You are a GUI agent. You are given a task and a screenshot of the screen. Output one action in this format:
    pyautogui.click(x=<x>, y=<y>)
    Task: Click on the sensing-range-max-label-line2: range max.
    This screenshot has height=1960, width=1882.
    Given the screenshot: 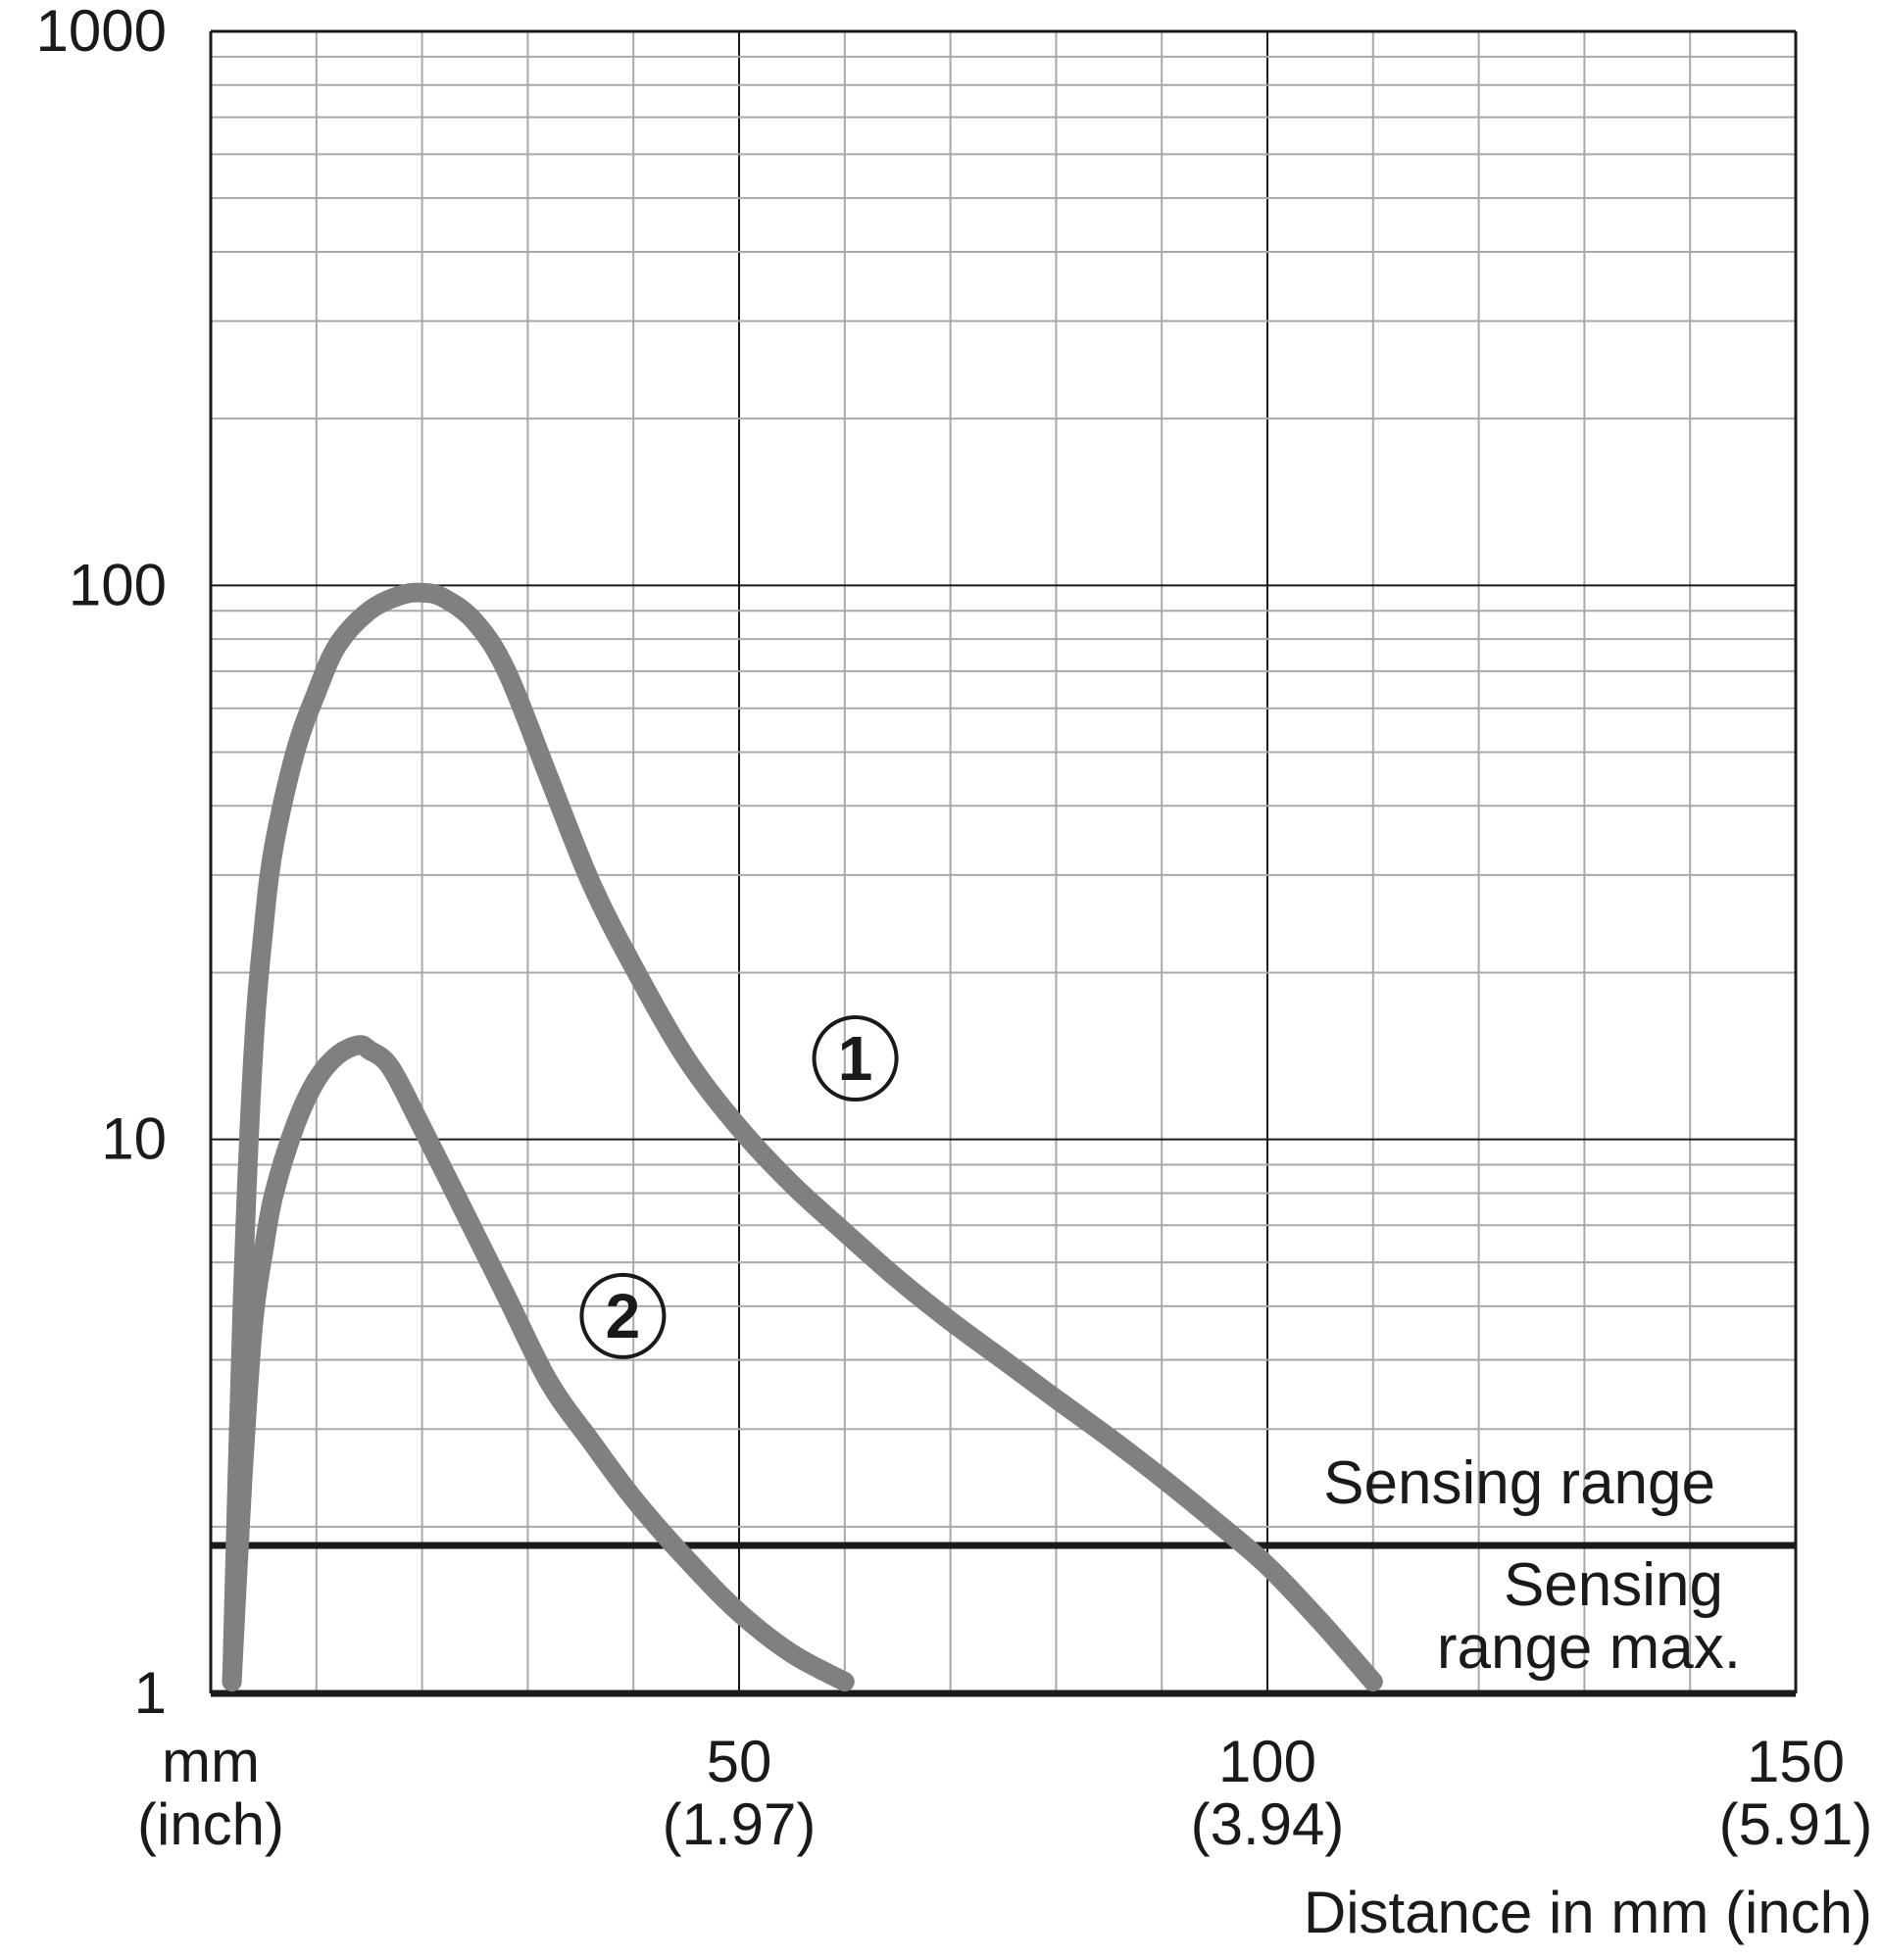 What is the action you would take?
    pyautogui.click(x=1589, y=1648)
    